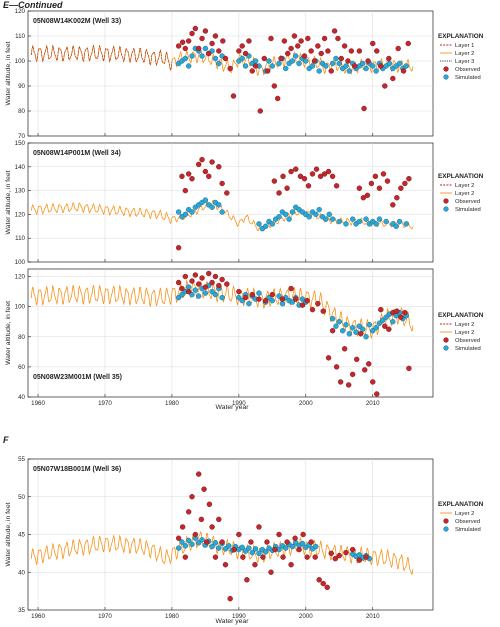 The height and width of the screenshot is (627, 500). I want to click on section-e-label: E—Continued, so click(33, 5).